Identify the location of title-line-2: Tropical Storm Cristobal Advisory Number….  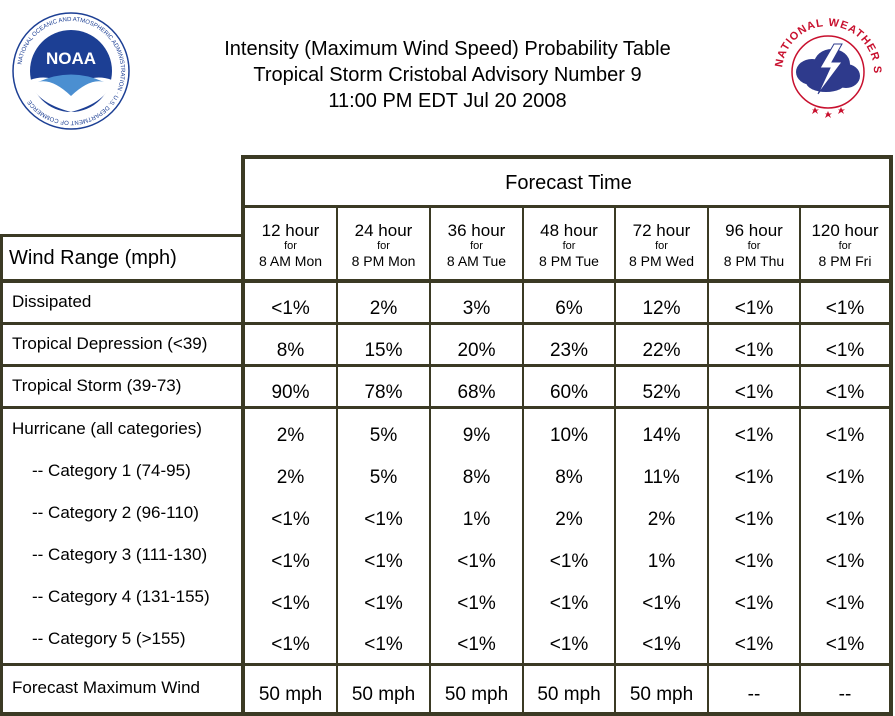
(447, 75).